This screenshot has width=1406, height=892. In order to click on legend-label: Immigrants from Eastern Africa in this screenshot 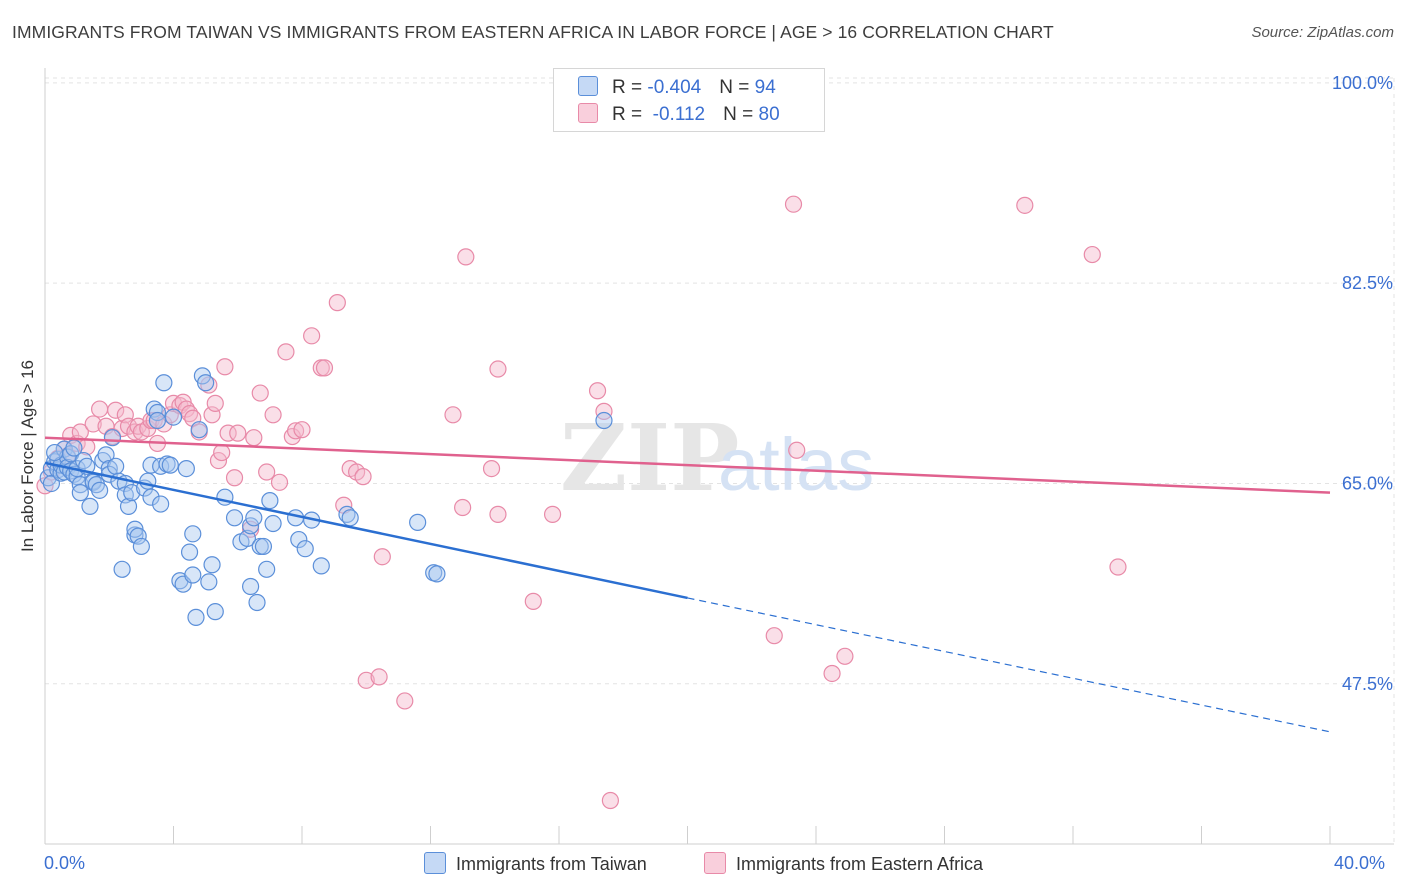, I will do `click(860, 864)`.